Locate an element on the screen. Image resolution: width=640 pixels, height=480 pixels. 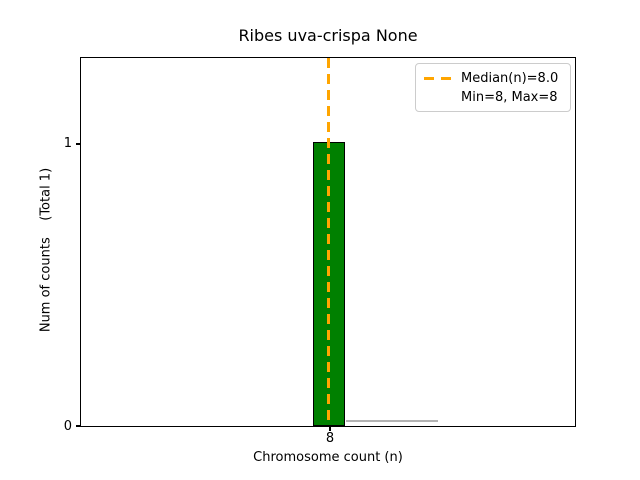
chart-title: Ribes uva-crispa None is located at coordinates (328, 35).